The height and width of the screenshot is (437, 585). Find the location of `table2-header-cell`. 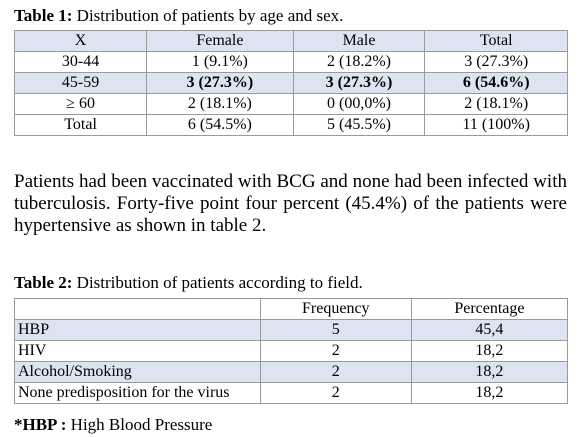

table2-header-cell is located at coordinates (137, 309).